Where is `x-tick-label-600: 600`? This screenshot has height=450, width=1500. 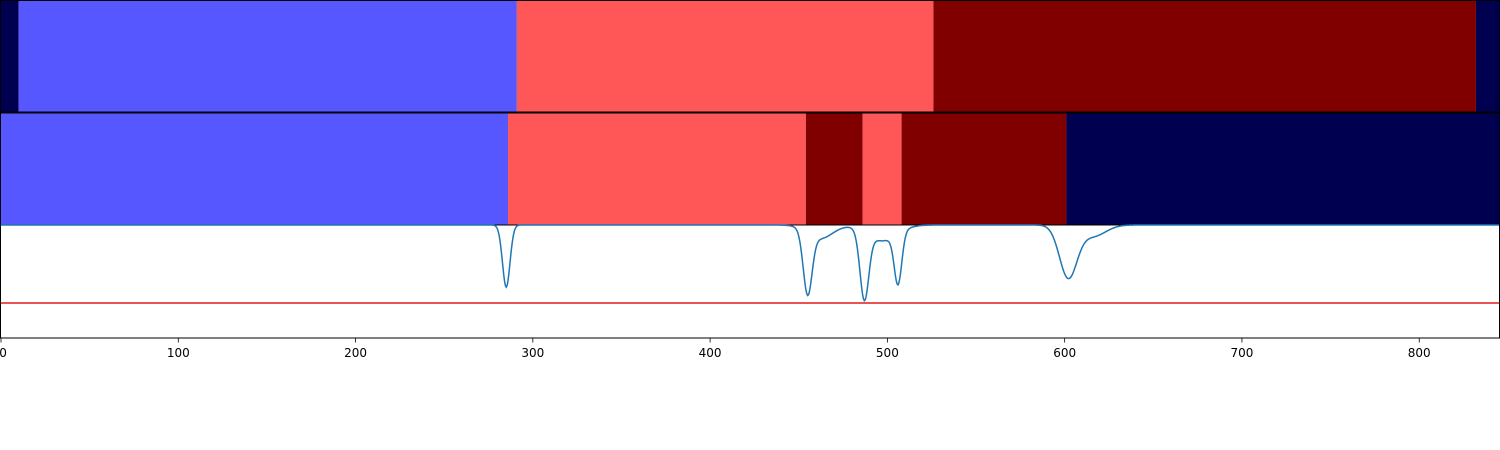
x-tick-label-600: 600 is located at coordinates (1064, 353).